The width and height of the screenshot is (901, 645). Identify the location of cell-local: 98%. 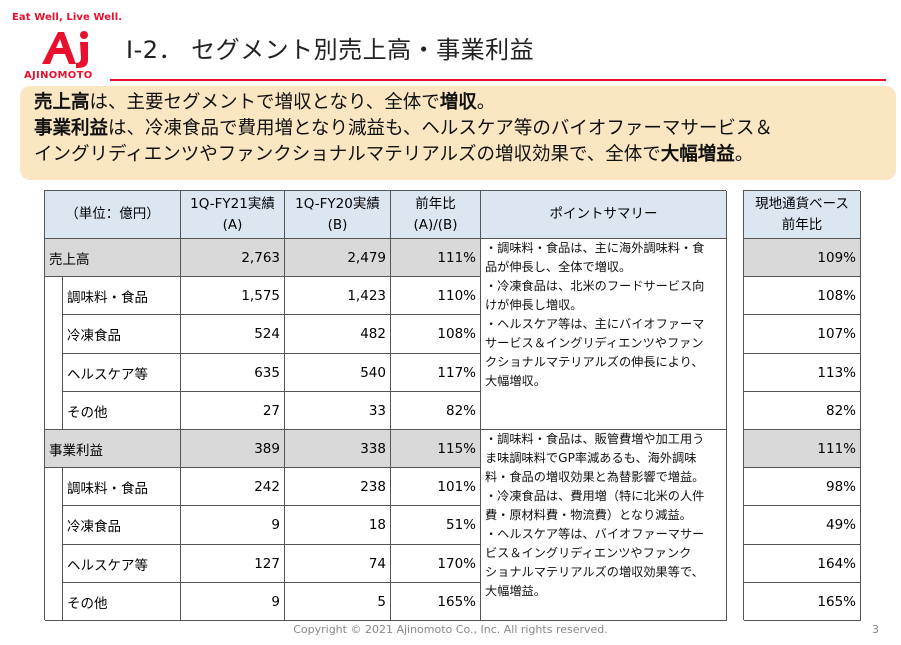
(802, 487).